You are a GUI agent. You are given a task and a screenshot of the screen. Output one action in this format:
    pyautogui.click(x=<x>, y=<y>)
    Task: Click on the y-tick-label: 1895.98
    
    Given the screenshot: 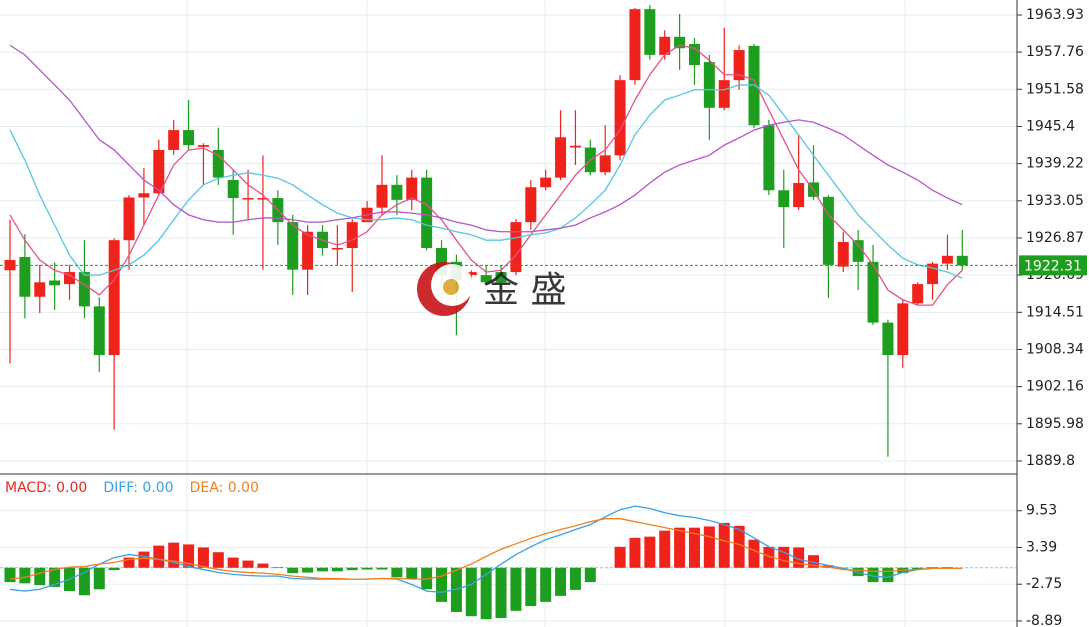 What is the action you would take?
    pyautogui.click(x=1055, y=424)
    